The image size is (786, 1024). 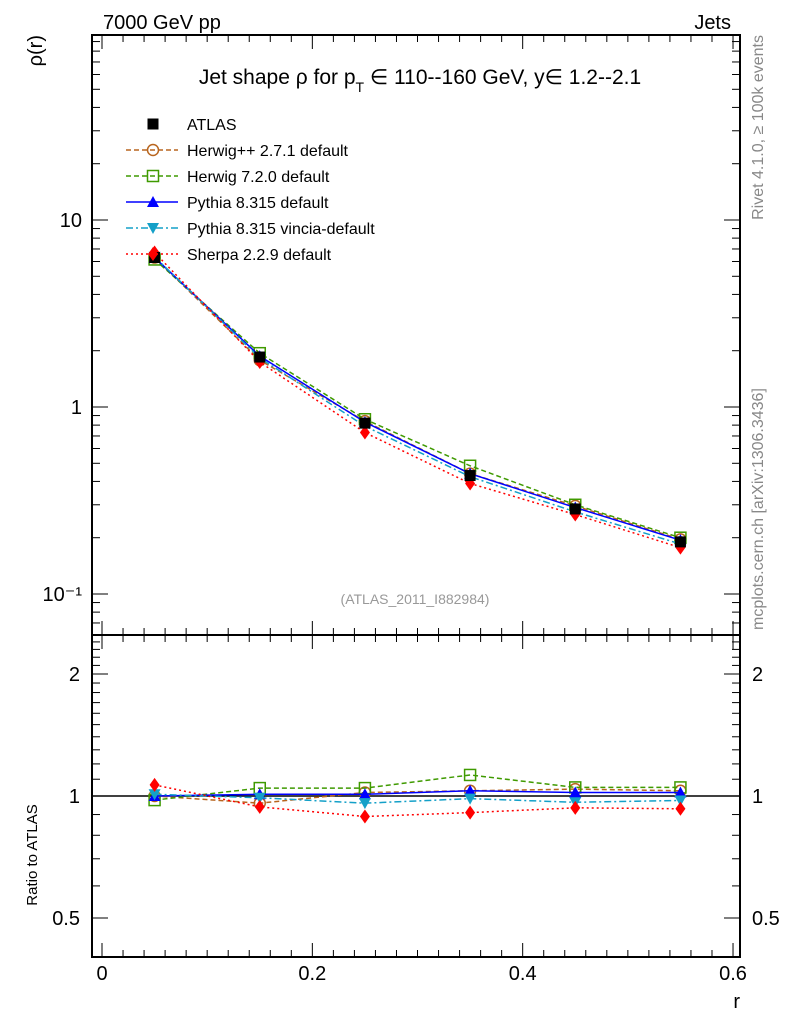 What do you see at coordinates (415, 599) in the screenshot?
I see `analysis-watermark: (ATLAS_2011_I882984)` at bounding box center [415, 599].